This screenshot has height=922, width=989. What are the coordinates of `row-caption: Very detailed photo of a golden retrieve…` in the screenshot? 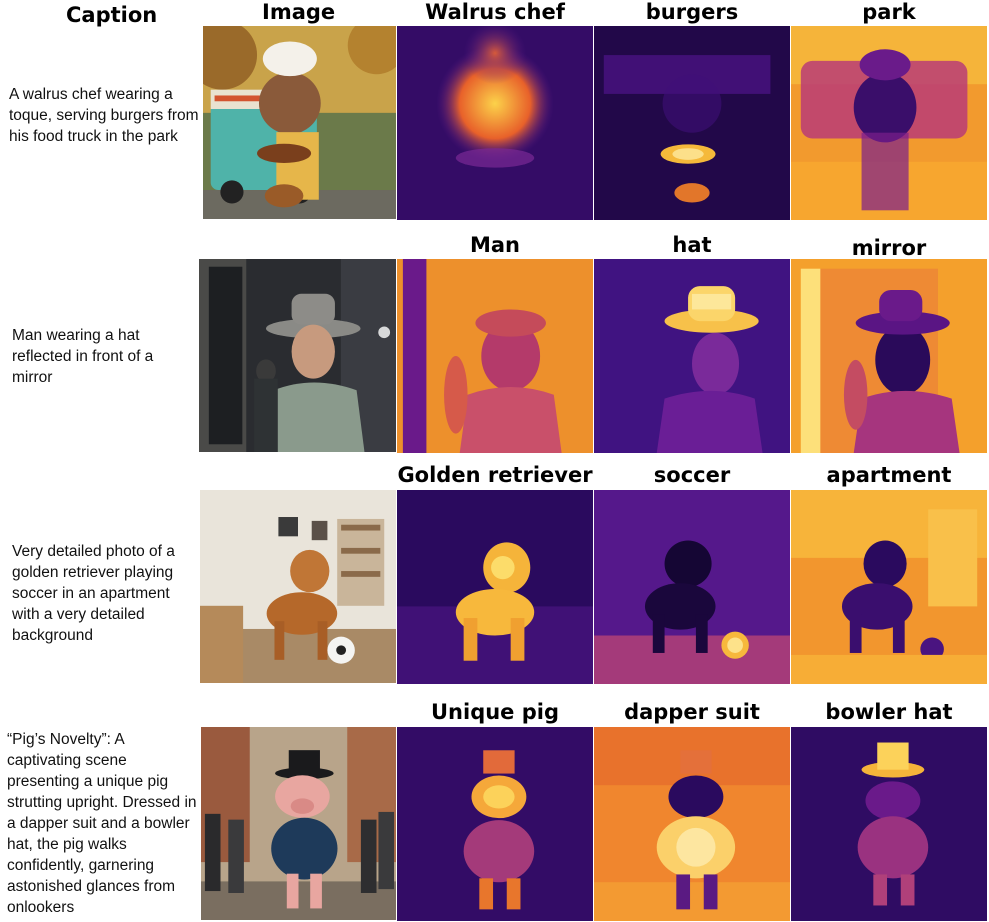 It's located at (93, 593).